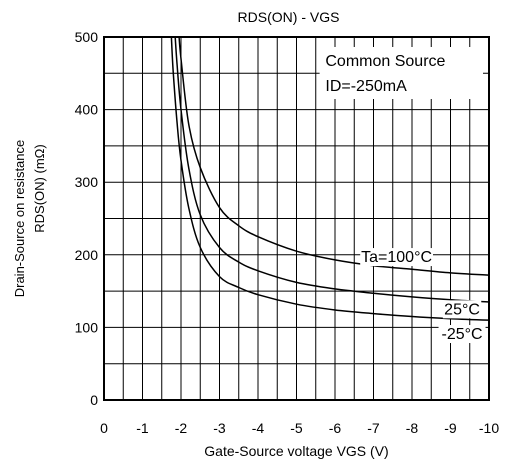 The width and height of the screenshot is (505, 463). What do you see at coordinates (366, 86) in the screenshot?
I see `legend-drain-current: ID=-250mA` at bounding box center [366, 86].